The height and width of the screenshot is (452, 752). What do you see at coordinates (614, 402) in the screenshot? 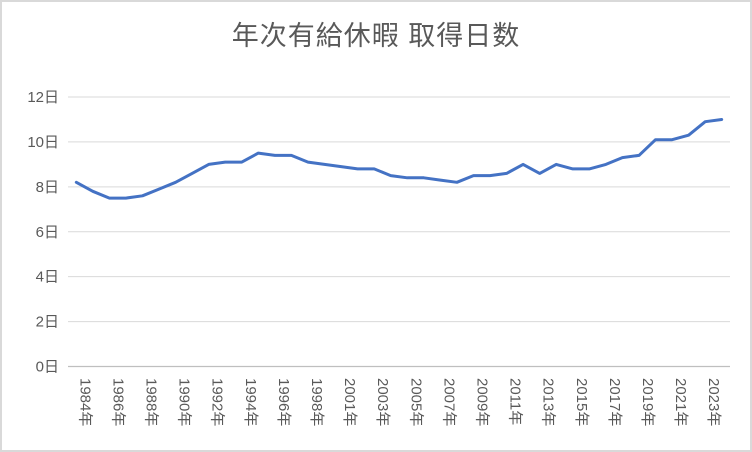
I see `x-axis-tick-label: 2017年` at bounding box center [614, 402].